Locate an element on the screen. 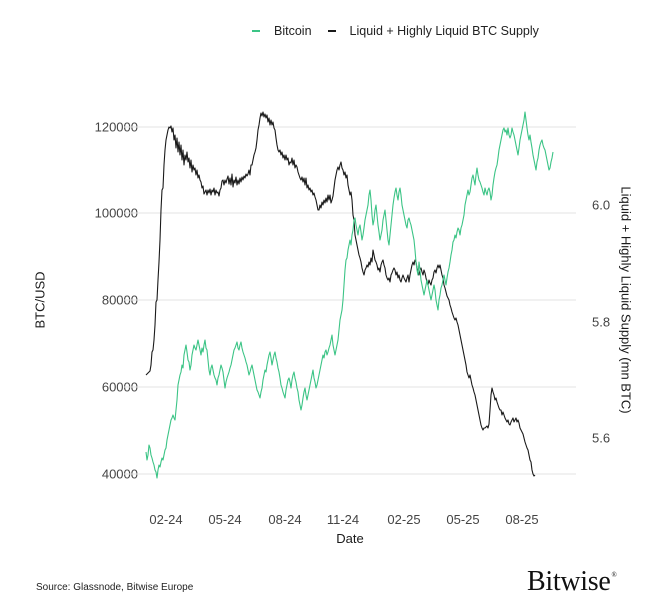 Image resolution: width=671 pixels, height=612 pixels. x-axis-tick: 08-25 is located at coordinates (522, 519).